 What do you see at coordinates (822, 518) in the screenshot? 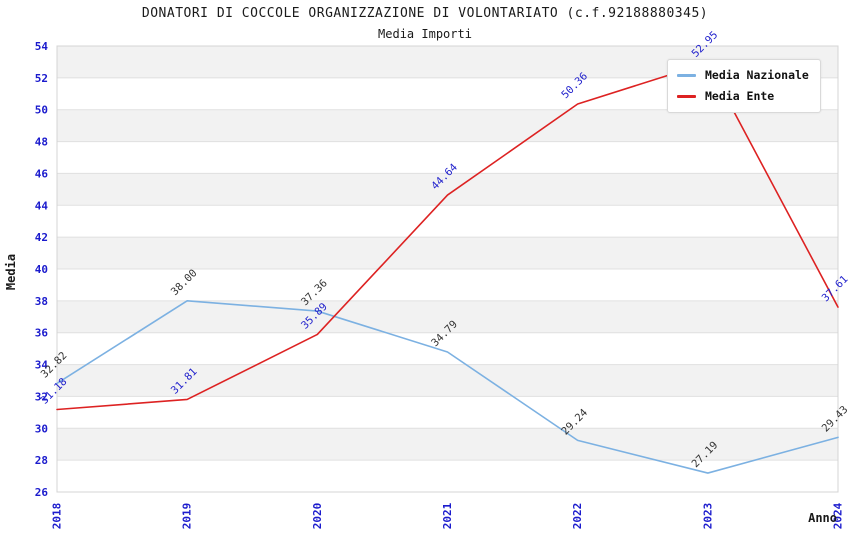
I see `x-axis-title: Anno` at bounding box center [822, 518].